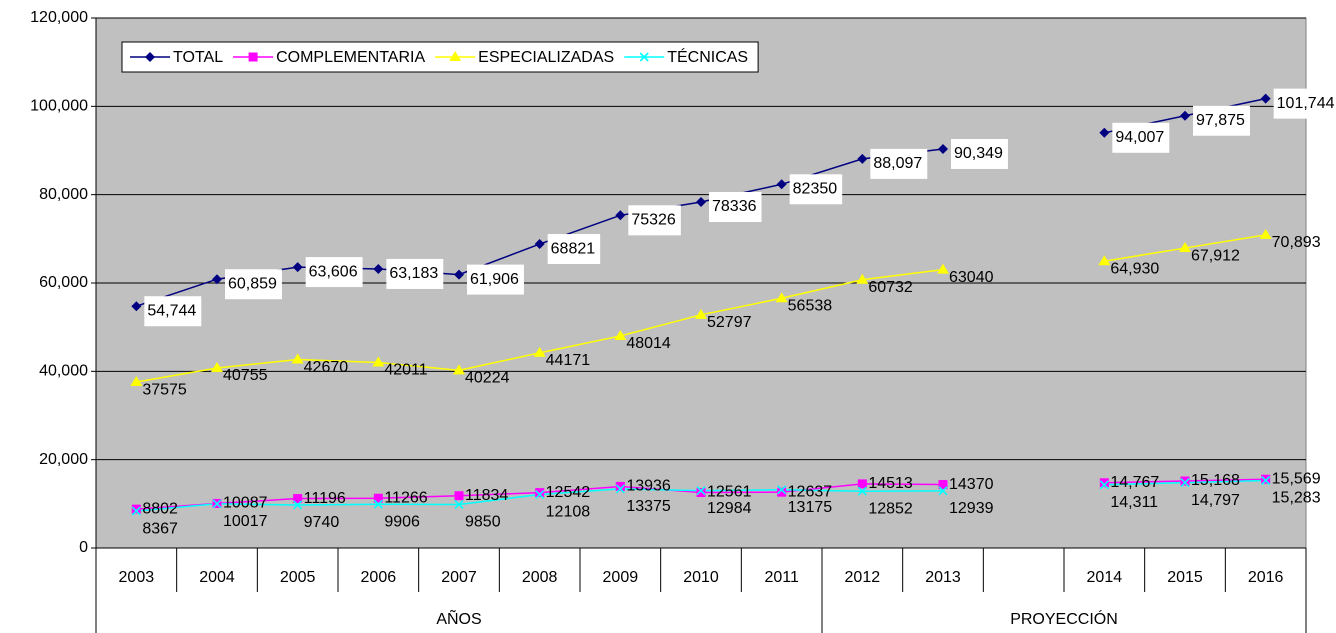  Describe the element at coordinates (1266, 577) in the screenshot. I see `x-tick-label: 2016` at that location.